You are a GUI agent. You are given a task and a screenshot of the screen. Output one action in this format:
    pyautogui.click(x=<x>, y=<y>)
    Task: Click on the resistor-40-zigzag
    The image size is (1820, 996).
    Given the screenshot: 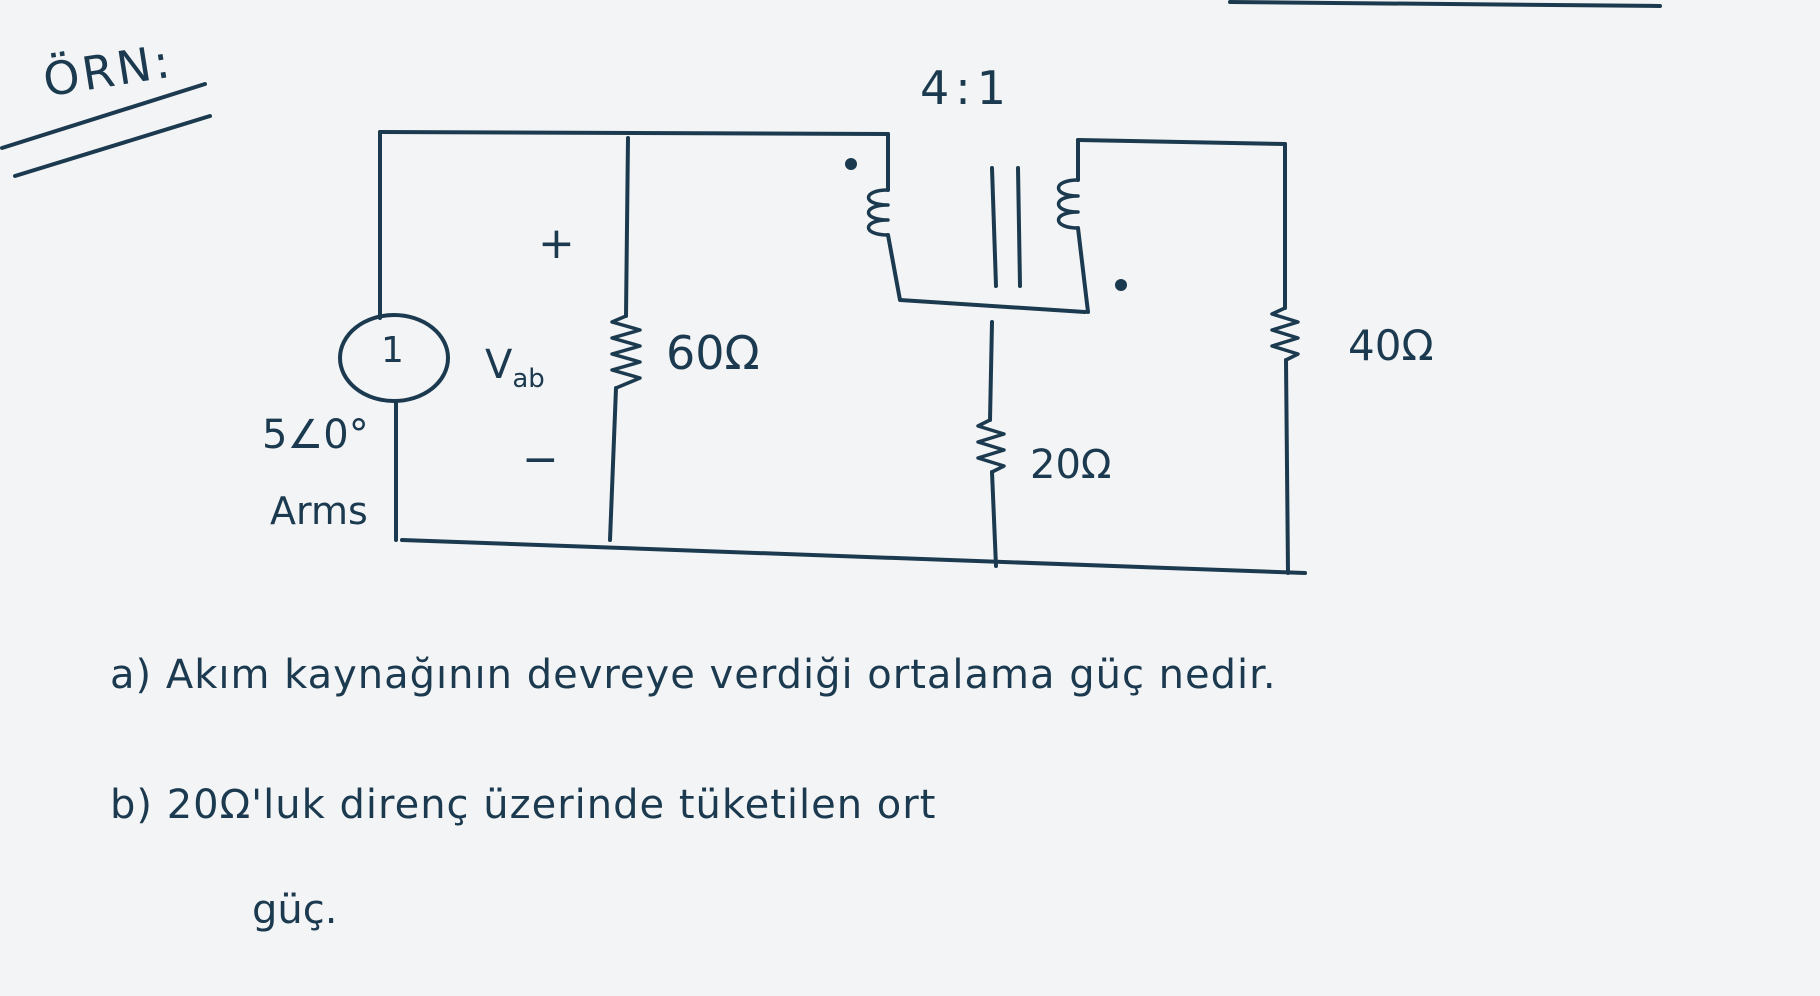 What is the action you would take?
    pyautogui.click(x=1285, y=334)
    